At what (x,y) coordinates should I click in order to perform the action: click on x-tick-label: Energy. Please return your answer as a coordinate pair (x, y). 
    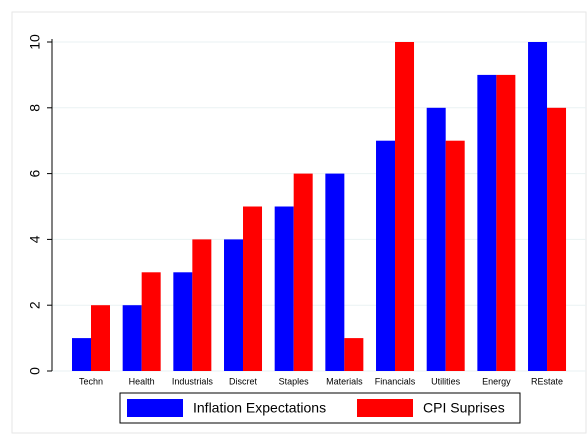
    Looking at the image, I should click on (496, 381).